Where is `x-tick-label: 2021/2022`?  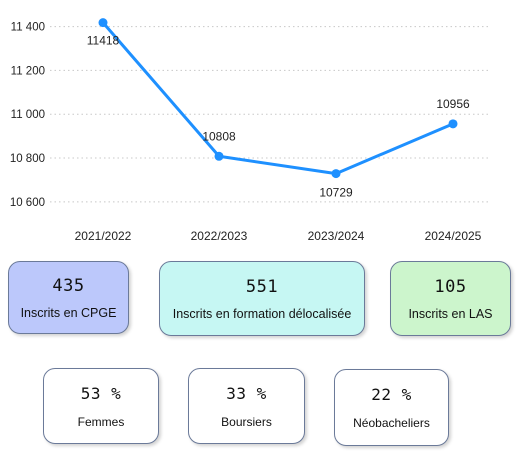 x-tick-label: 2021/2022 is located at coordinates (103, 236).